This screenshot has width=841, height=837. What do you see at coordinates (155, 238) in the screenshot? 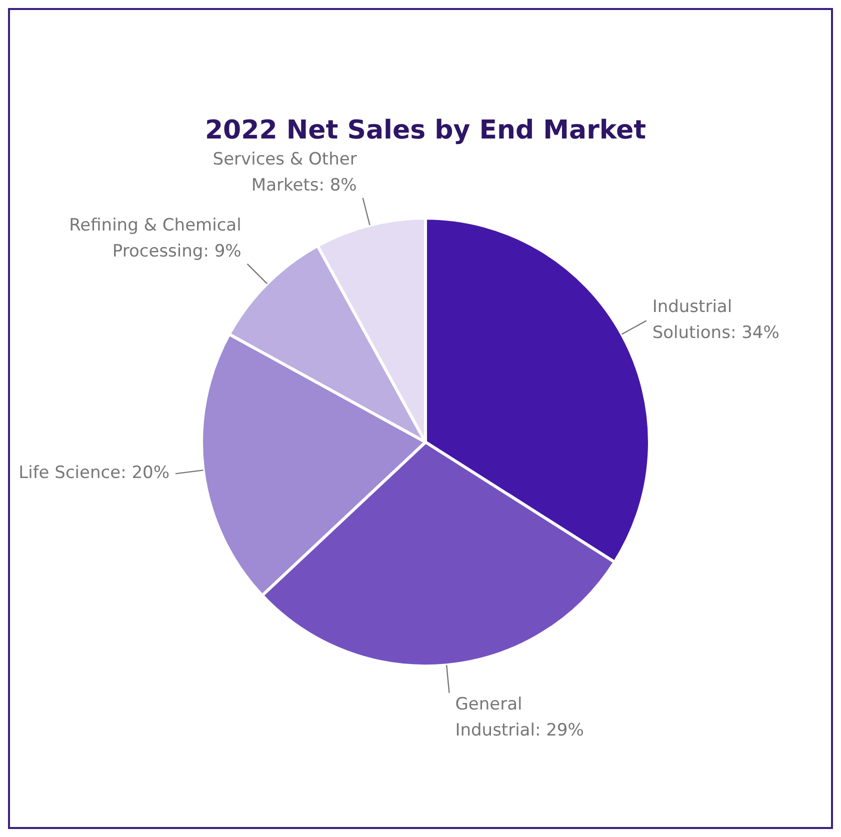
I see `slice-label: Refining & Chemical Processing: 9%` at bounding box center [155, 238].